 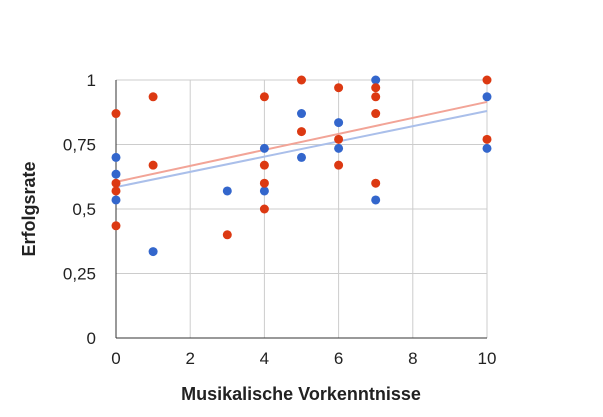 What do you see at coordinates (29, 208) in the screenshot?
I see `y-axis-title: Erfolgsrate` at bounding box center [29, 208].